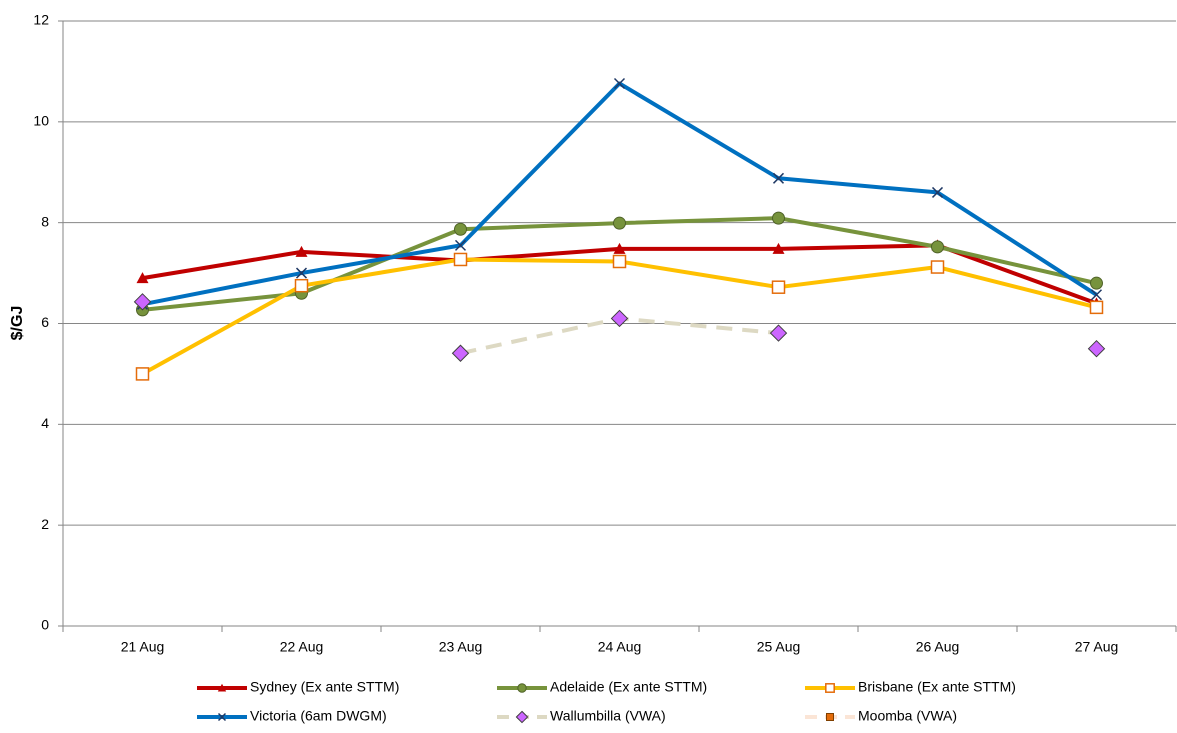 This screenshot has width=1177, height=733. What do you see at coordinates (45, 423) in the screenshot?
I see `y-tick-label: 4` at bounding box center [45, 423].